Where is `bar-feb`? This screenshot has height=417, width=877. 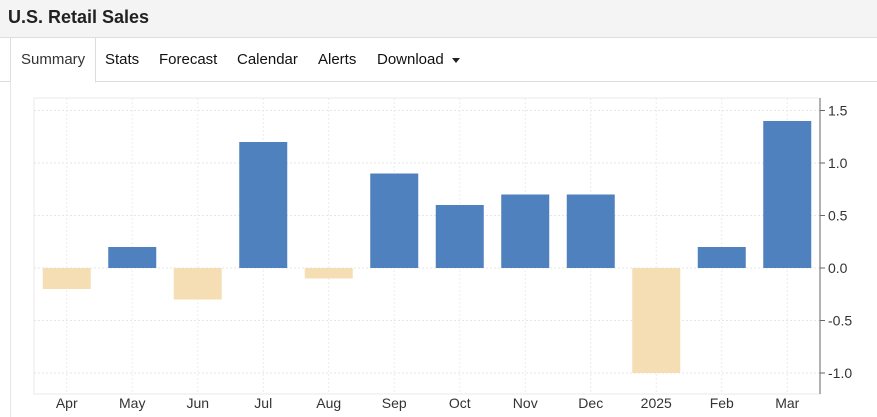 bar-feb is located at coordinates (721, 257).